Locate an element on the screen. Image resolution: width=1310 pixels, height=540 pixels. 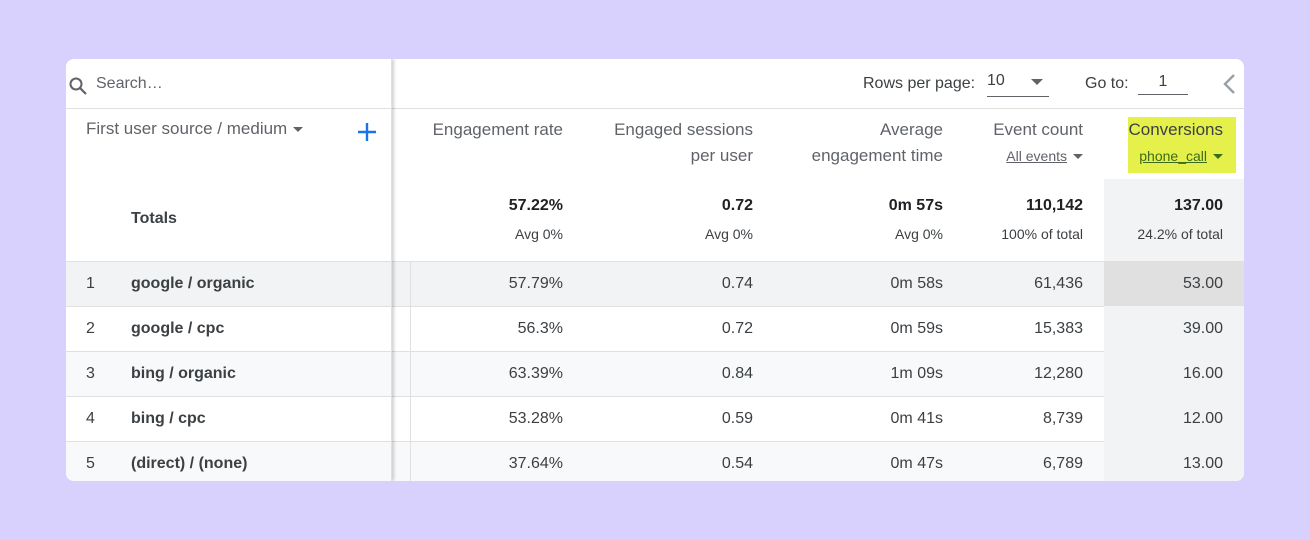
engagement-rate-header: Engagement rate is located at coordinates (498, 130).